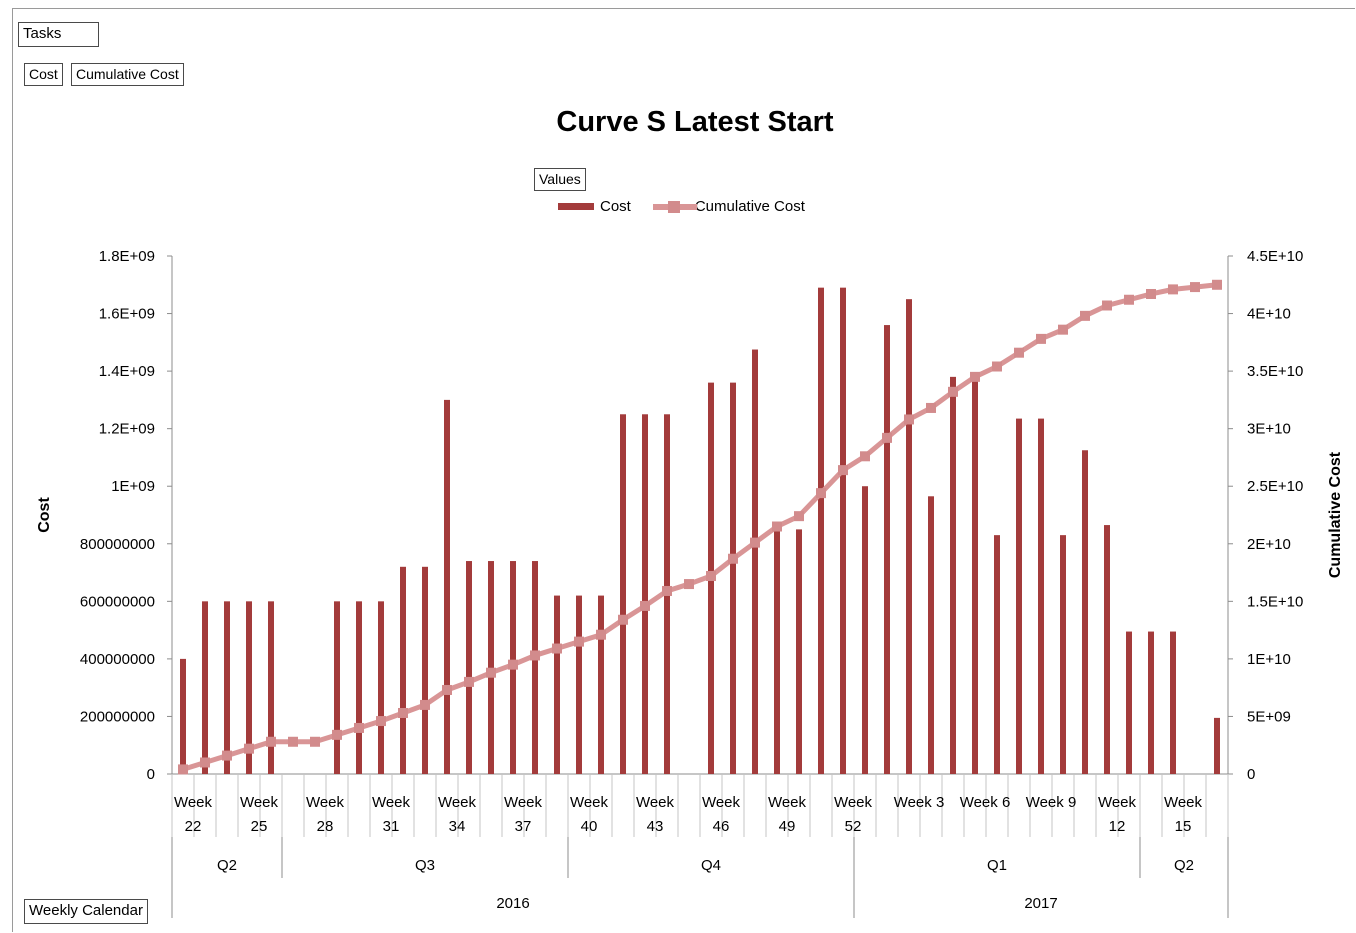 This screenshot has width=1356, height=933. What do you see at coordinates (58, 34) in the screenshot?
I see `tasks-filter-button: Tasks` at bounding box center [58, 34].